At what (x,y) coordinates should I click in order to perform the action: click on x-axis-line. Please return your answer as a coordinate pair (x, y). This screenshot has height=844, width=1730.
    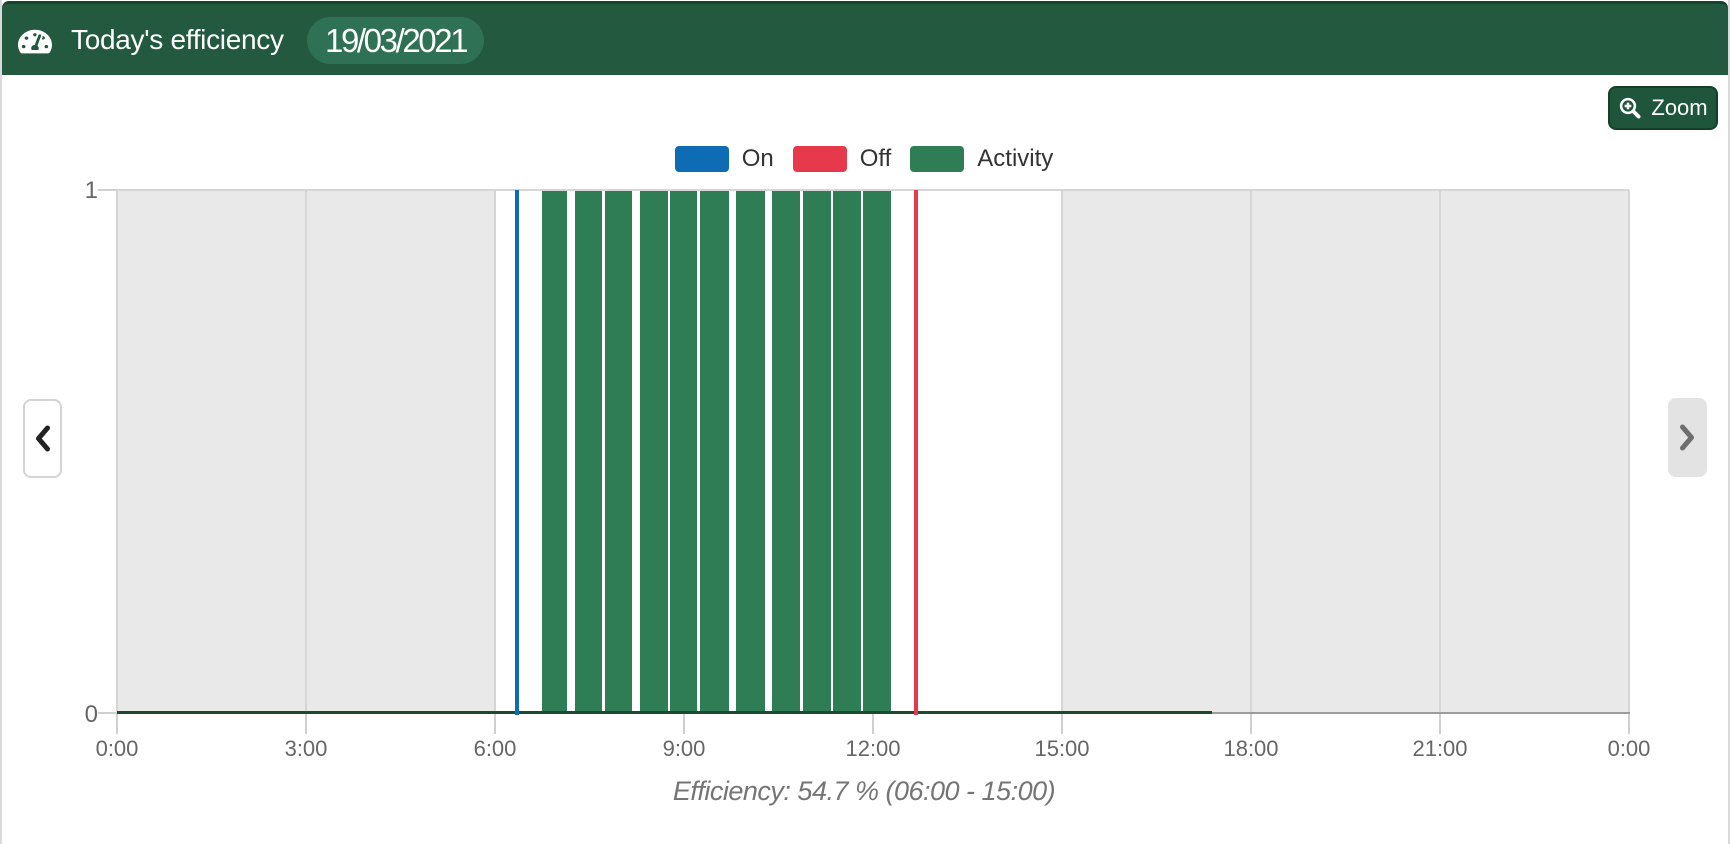
    Looking at the image, I should click on (873, 713).